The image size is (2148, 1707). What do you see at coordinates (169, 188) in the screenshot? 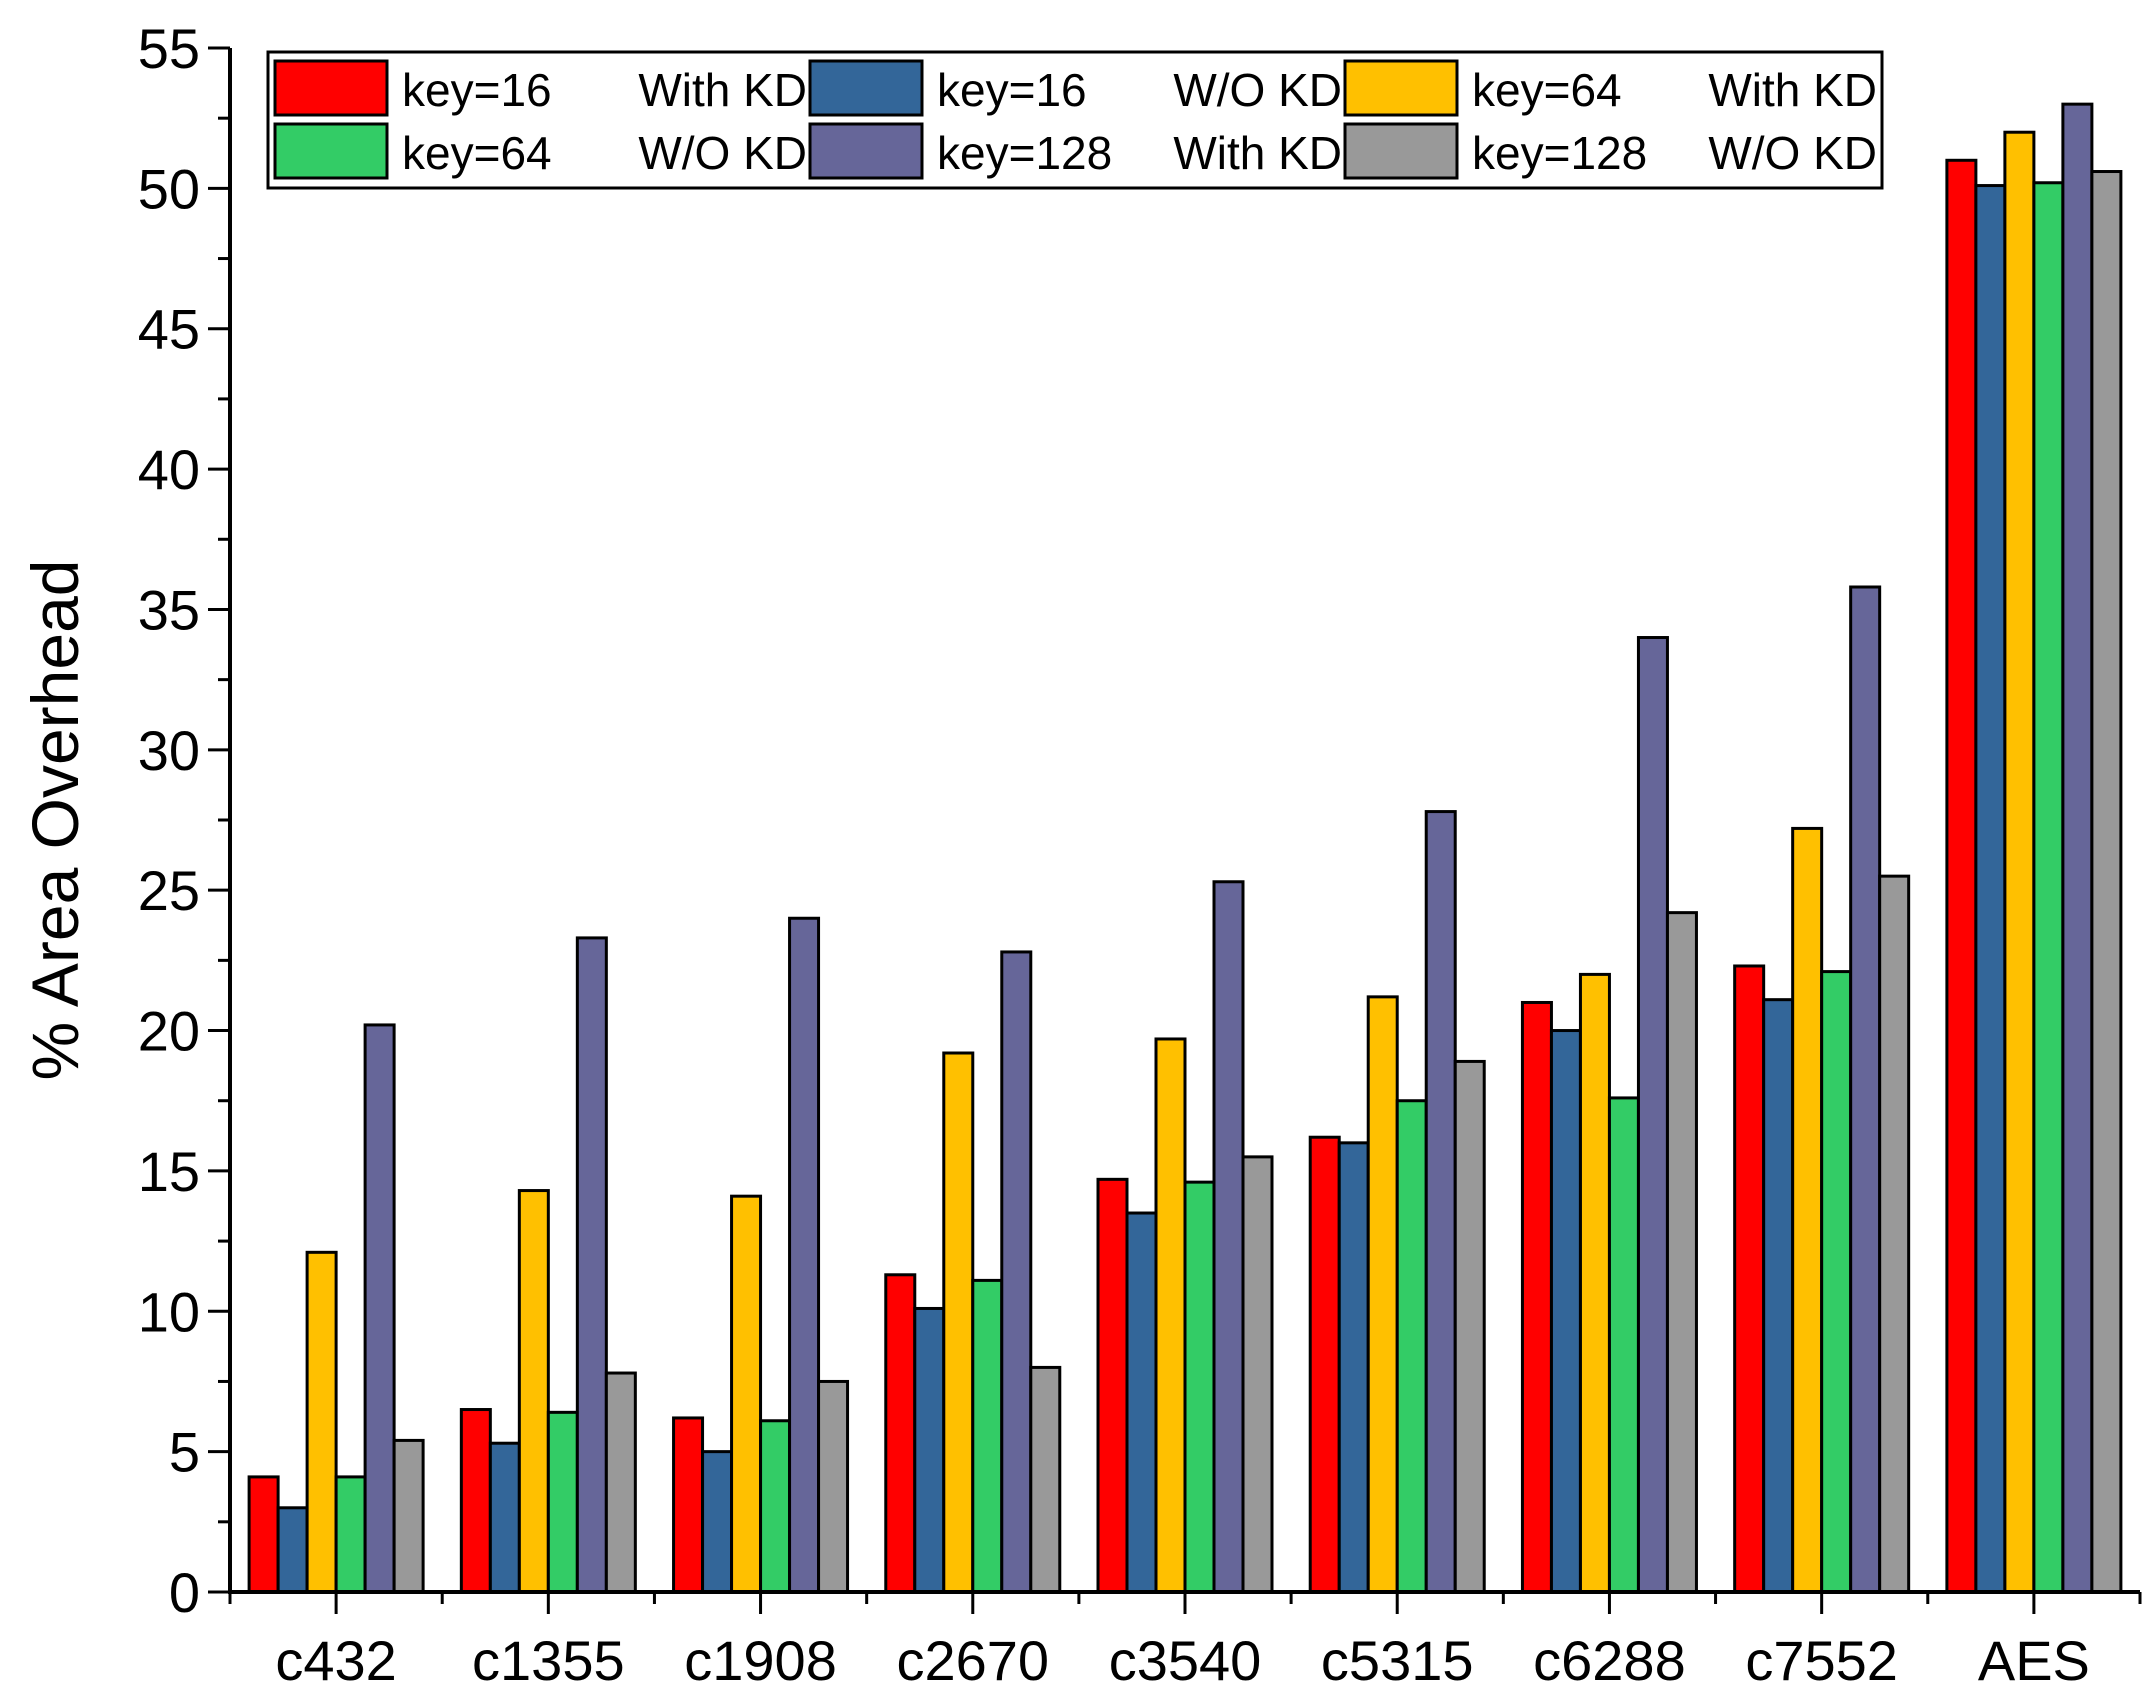
I see `y-tick-label: 50` at bounding box center [169, 188].